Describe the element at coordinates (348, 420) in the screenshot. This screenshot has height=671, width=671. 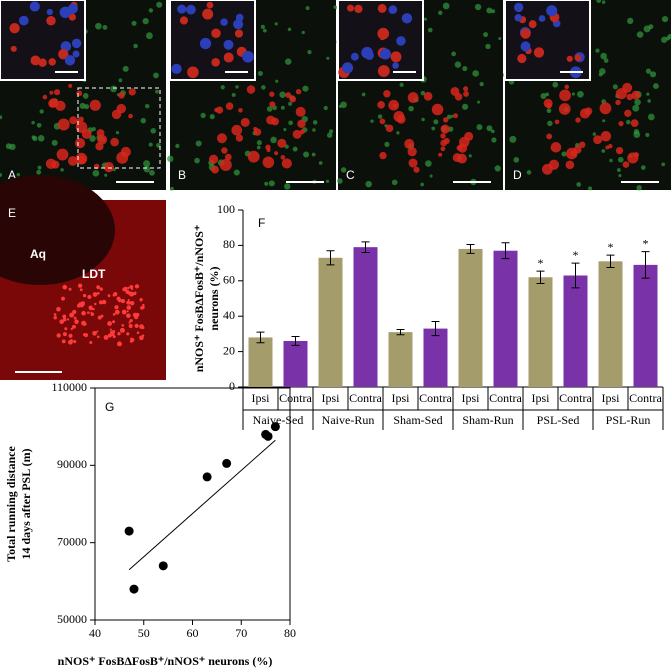
I see `x-group-label: Naive-Run` at that location.